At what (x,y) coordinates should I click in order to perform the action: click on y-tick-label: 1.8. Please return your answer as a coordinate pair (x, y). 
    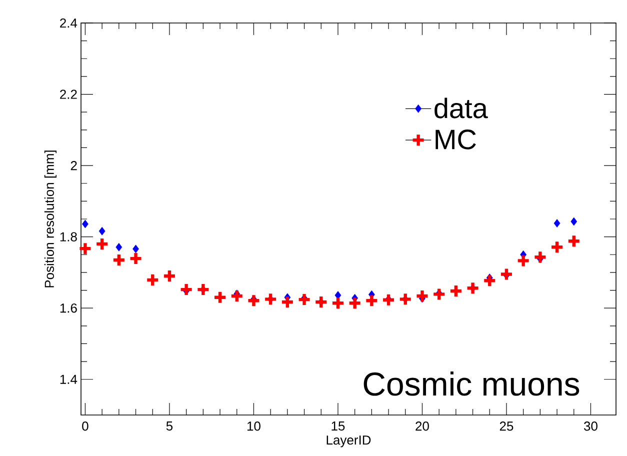
    Looking at the image, I should click on (68, 237).